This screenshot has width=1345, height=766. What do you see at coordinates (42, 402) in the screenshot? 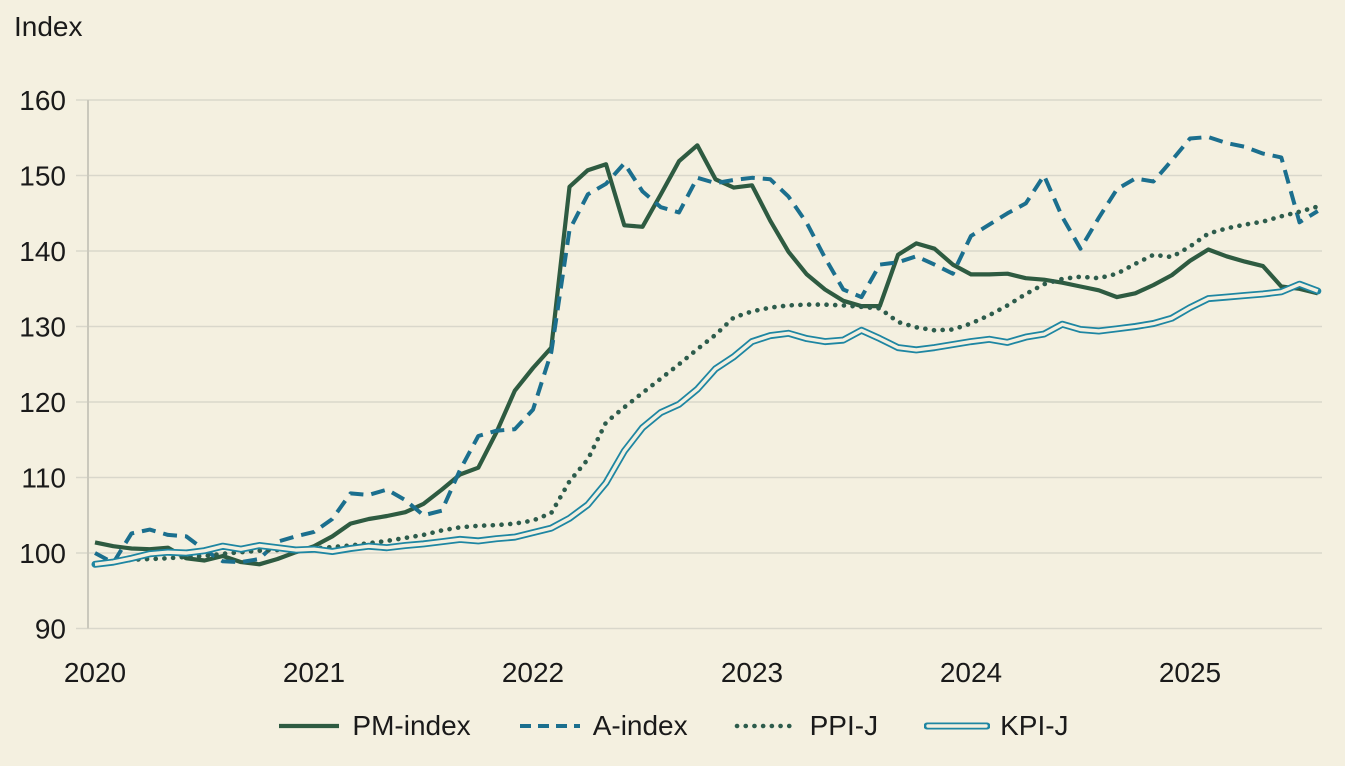
I see `y-tick-label-120: 120` at bounding box center [42, 402].